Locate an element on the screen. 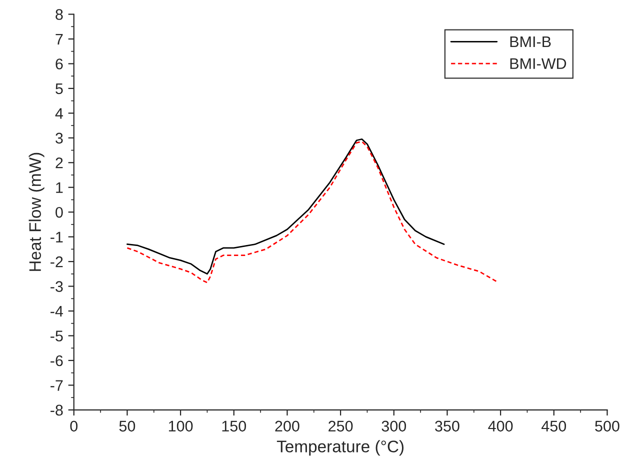 The height and width of the screenshot is (475, 626). y-tick-label: 0 is located at coordinates (59, 212).